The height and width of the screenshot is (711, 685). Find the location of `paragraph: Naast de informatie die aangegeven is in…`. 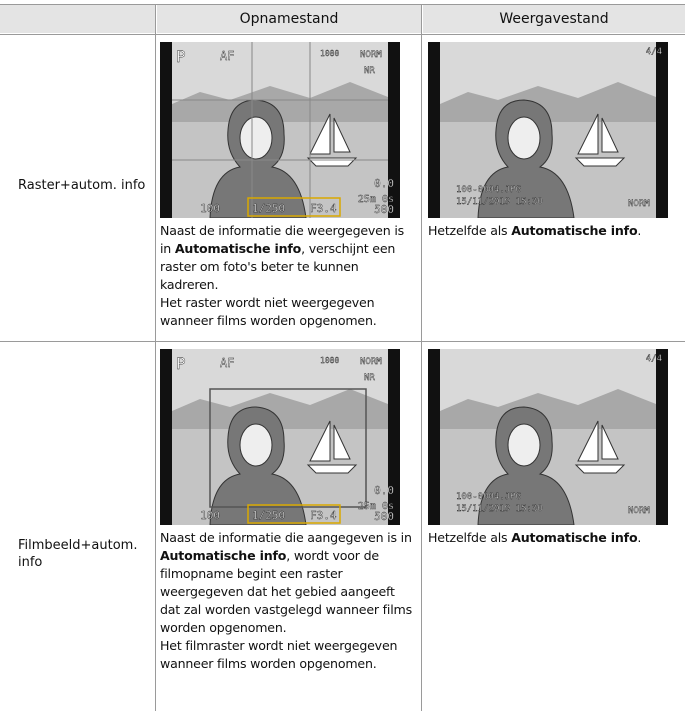

paragraph: Naast de informatie die aangegeven is in… is located at coordinates (288, 583).